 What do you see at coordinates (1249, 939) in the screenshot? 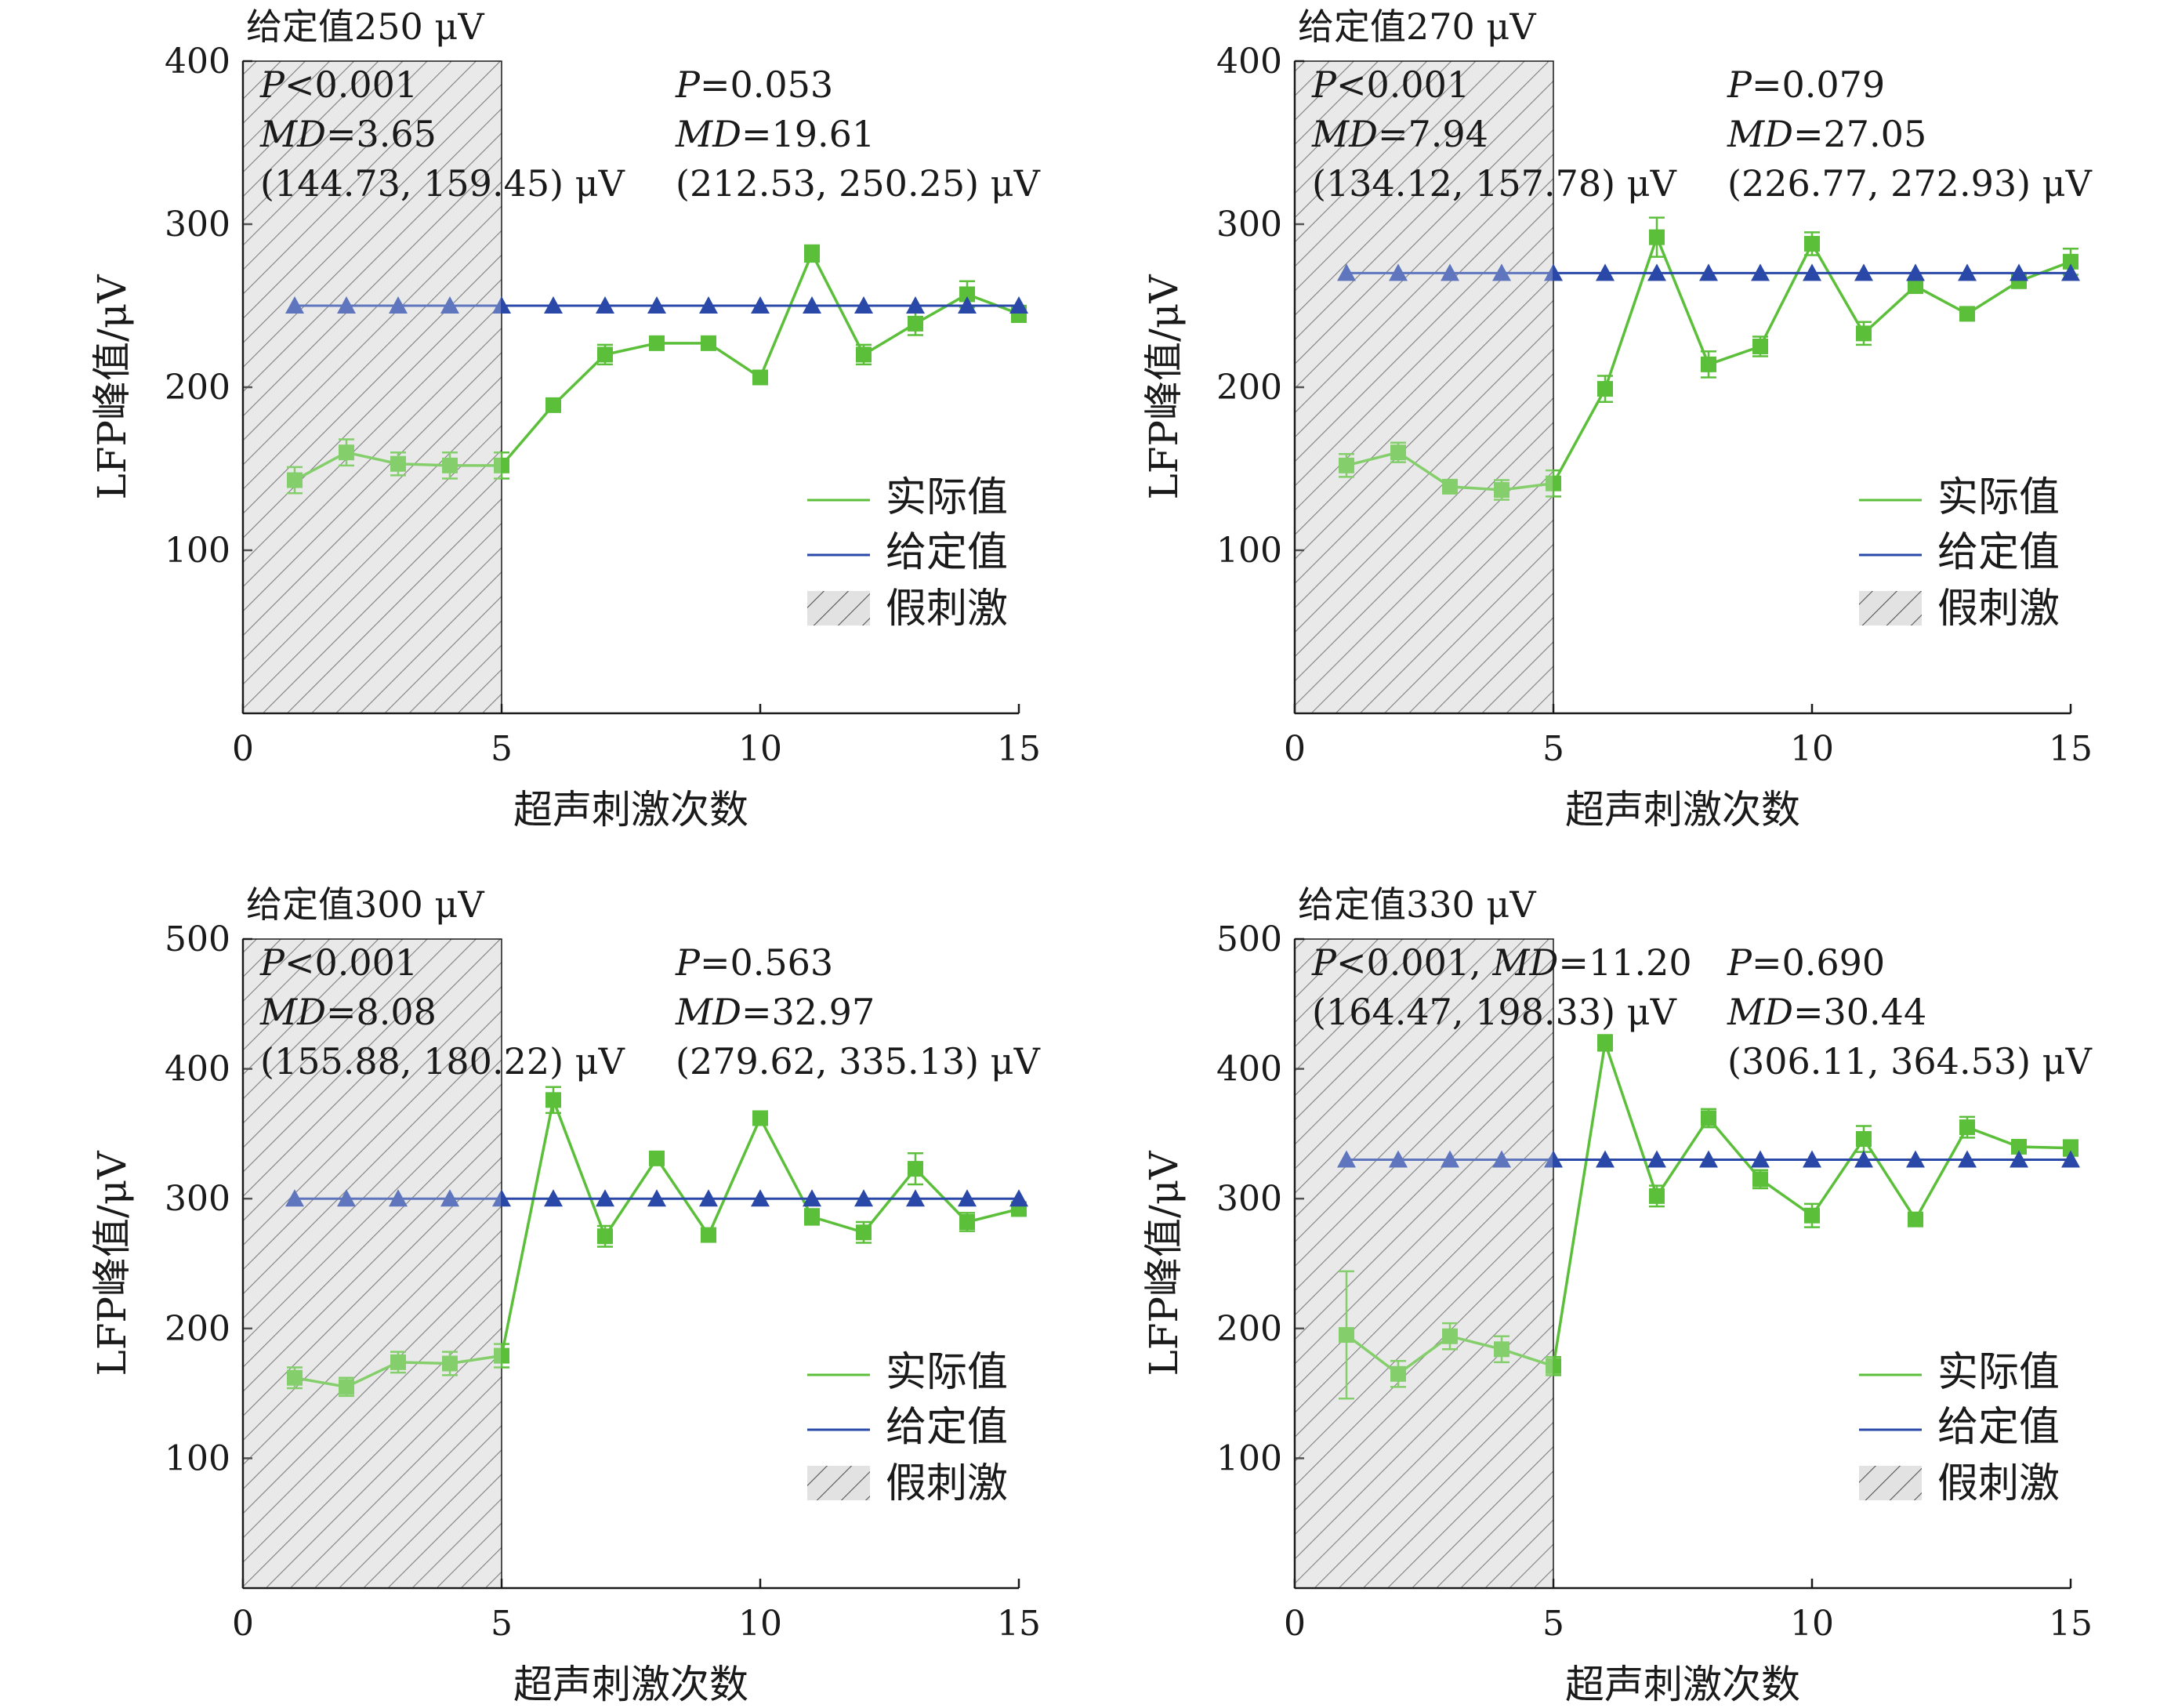
I see `y-tick-label: 500` at bounding box center [1249, 939].